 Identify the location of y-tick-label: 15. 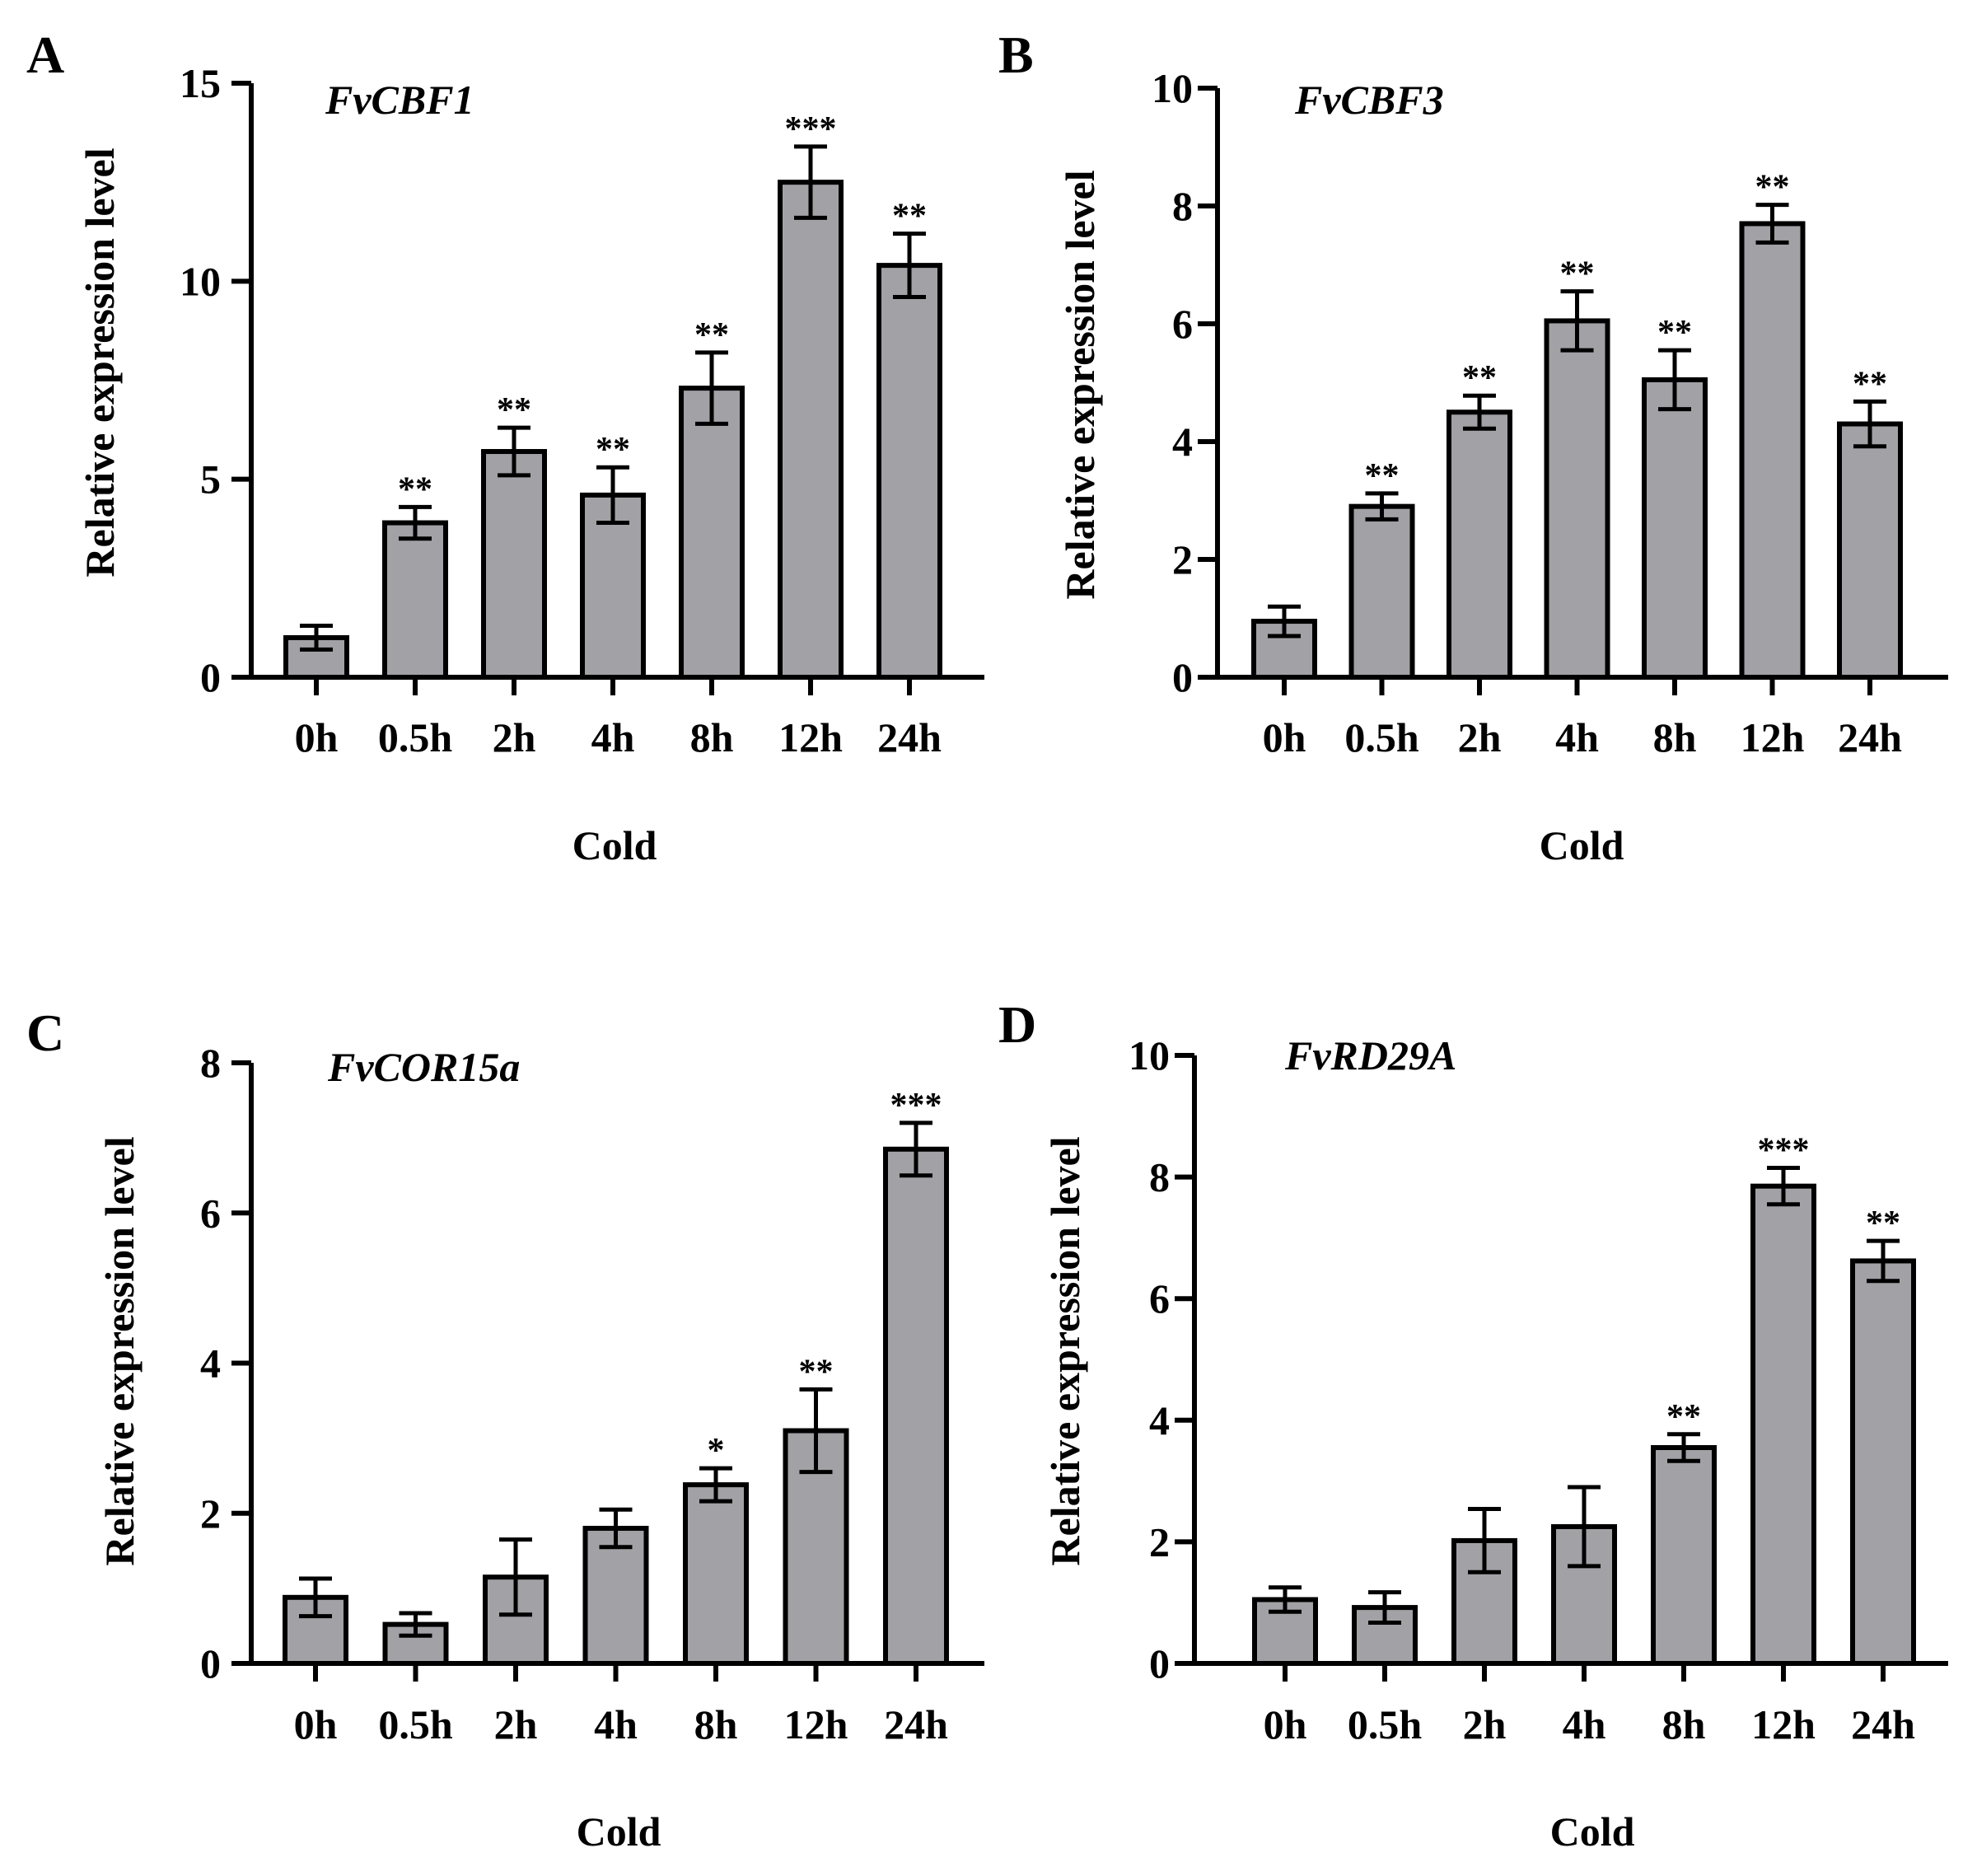
(200, 83).